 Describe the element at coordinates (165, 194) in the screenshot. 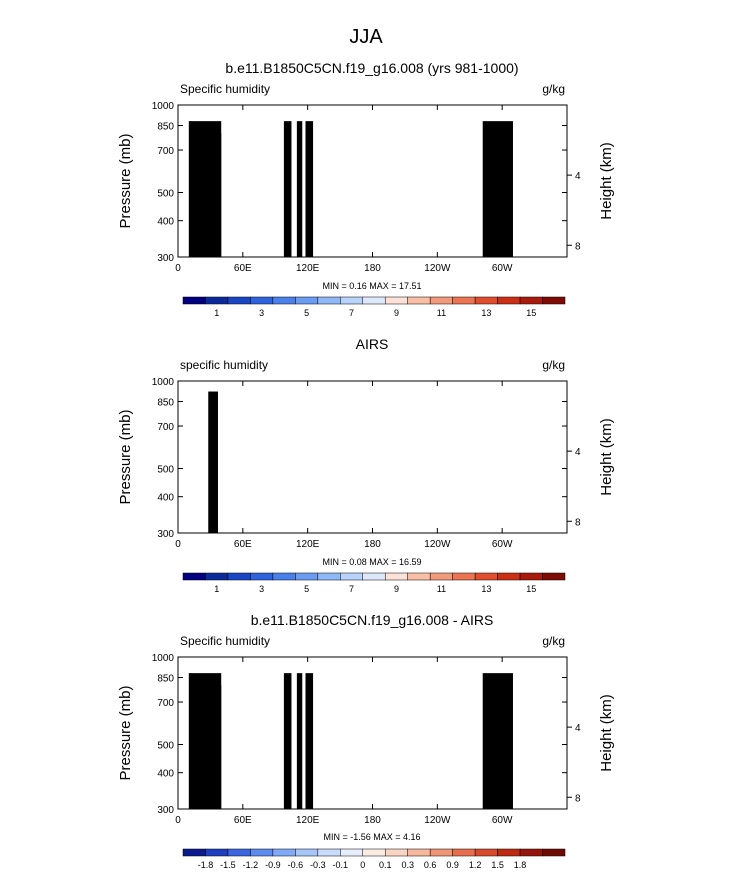

I see `y-tick-label: 500` at that location.